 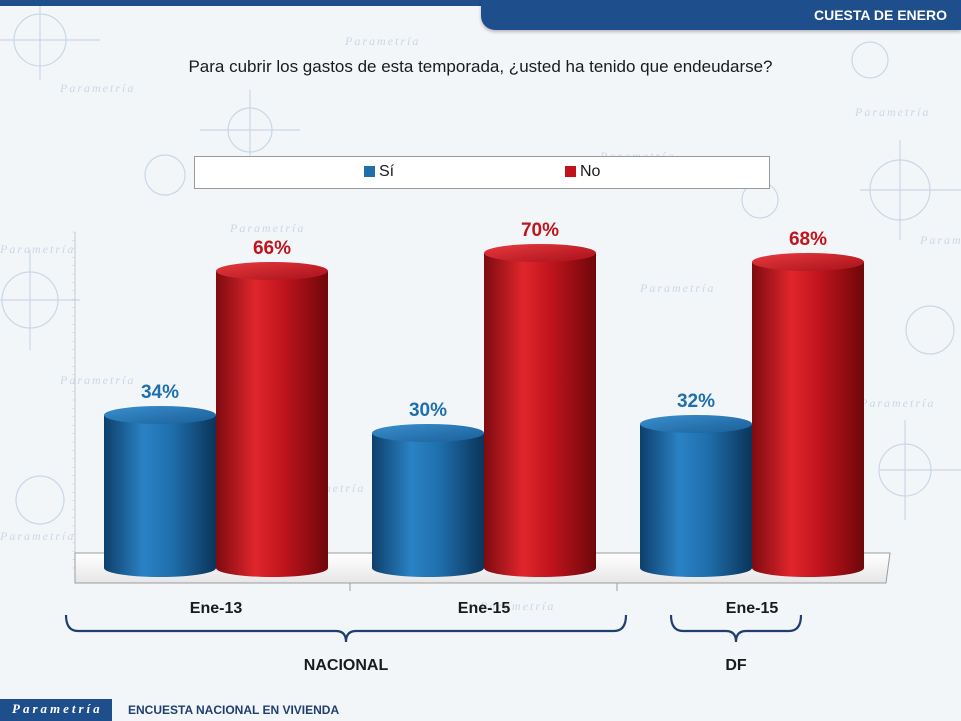 I want to click on chart-axis, so click(x=74, y=400).